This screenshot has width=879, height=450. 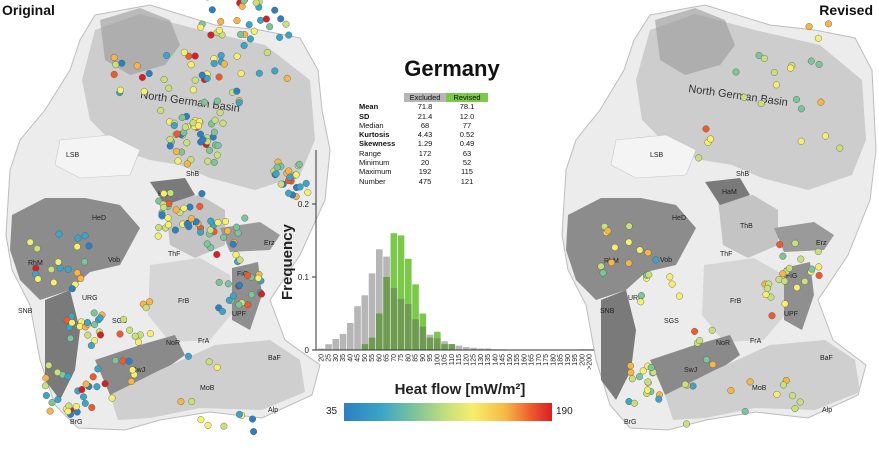 What do you see at coordinates (332, 411) in the screenshot?
I see `colorbar-min-label: 35` at bounding box center [332, 411].